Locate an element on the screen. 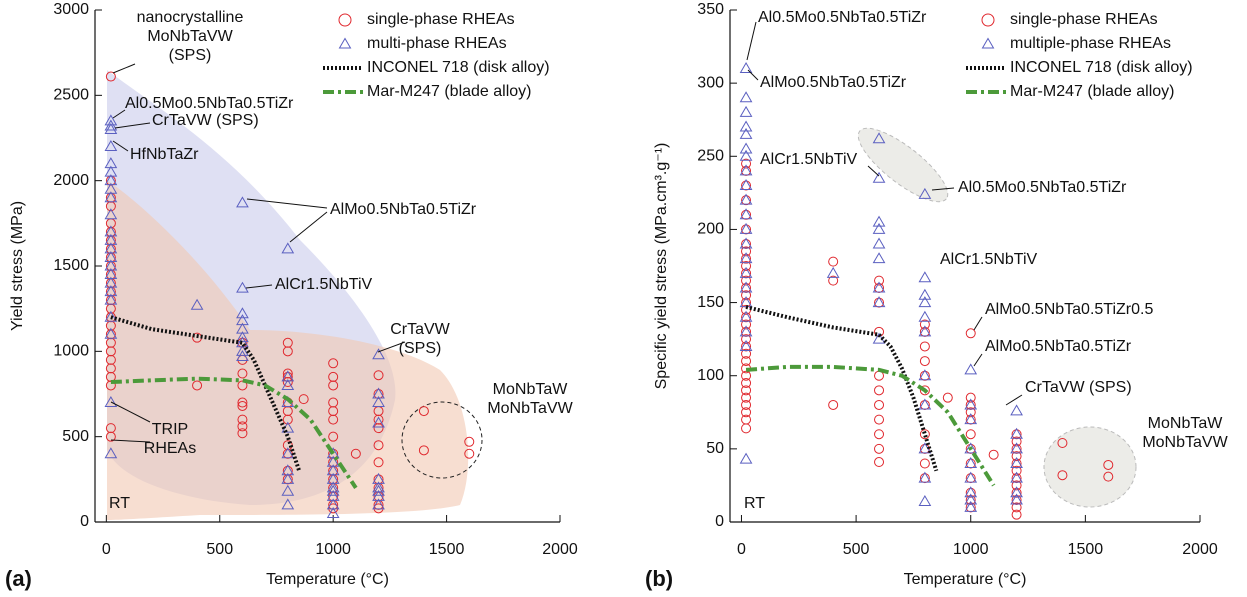  y-tick-label: 0 is located at coordinates (84, 521).